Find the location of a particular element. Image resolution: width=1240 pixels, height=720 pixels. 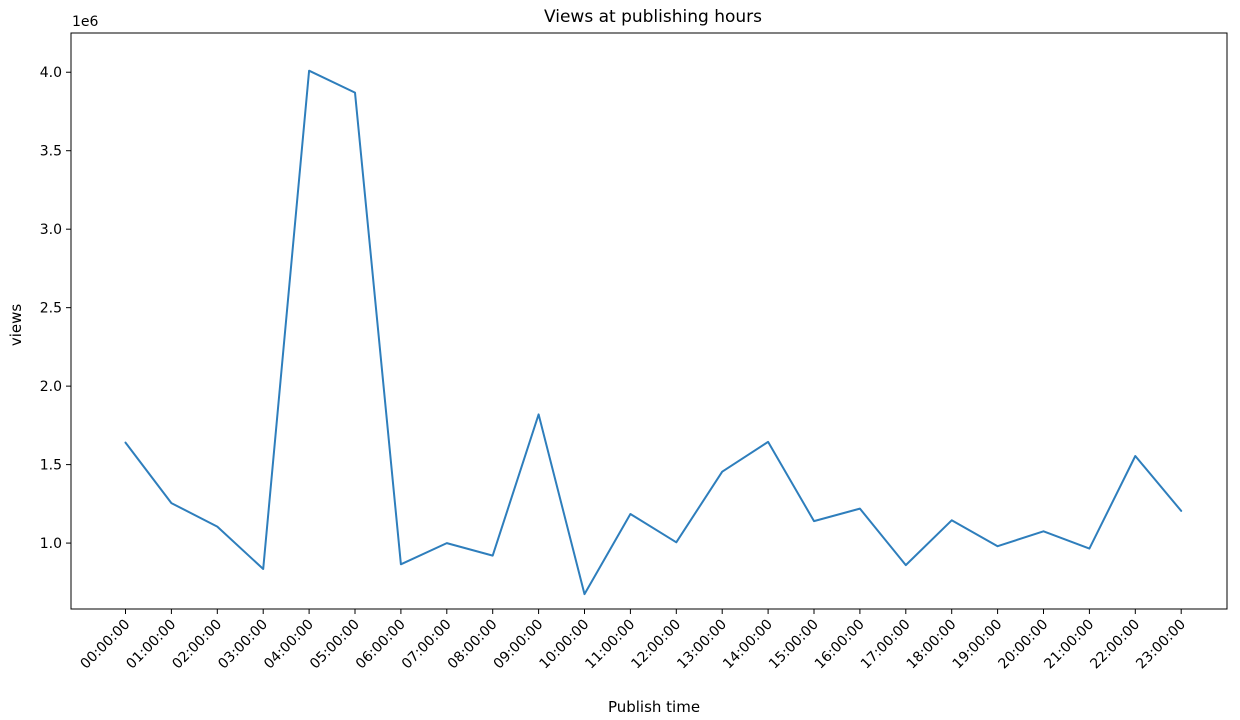

y-axis-title: views is located at coordinates (16, 325).